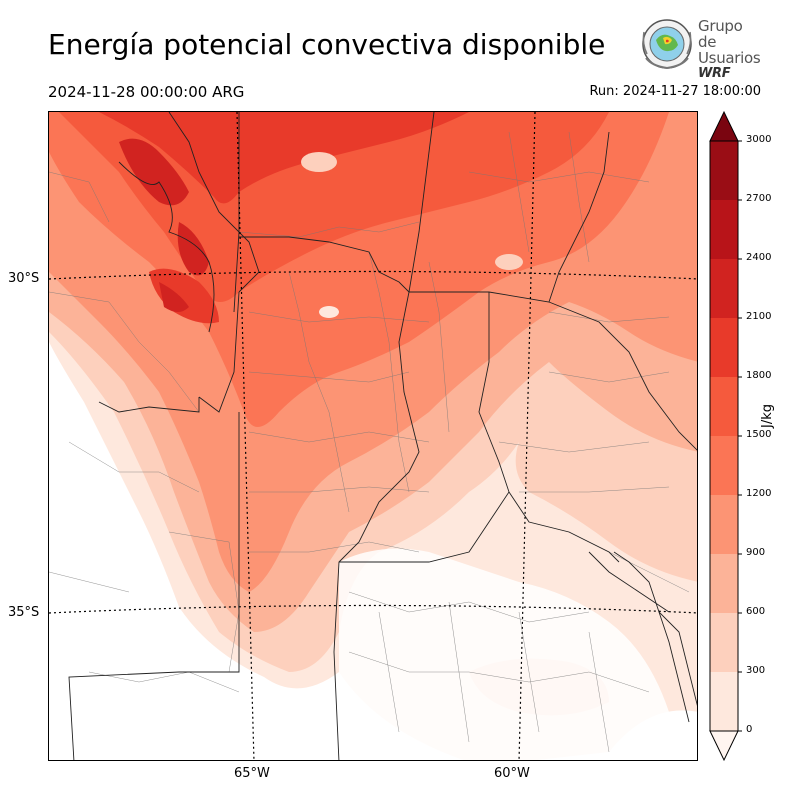 The width and height of the screenshot is (800, 800). Describe the element at coordinates (759, 375) in the screenshot. I see `colorbar-tick-label: 1800` at that location.